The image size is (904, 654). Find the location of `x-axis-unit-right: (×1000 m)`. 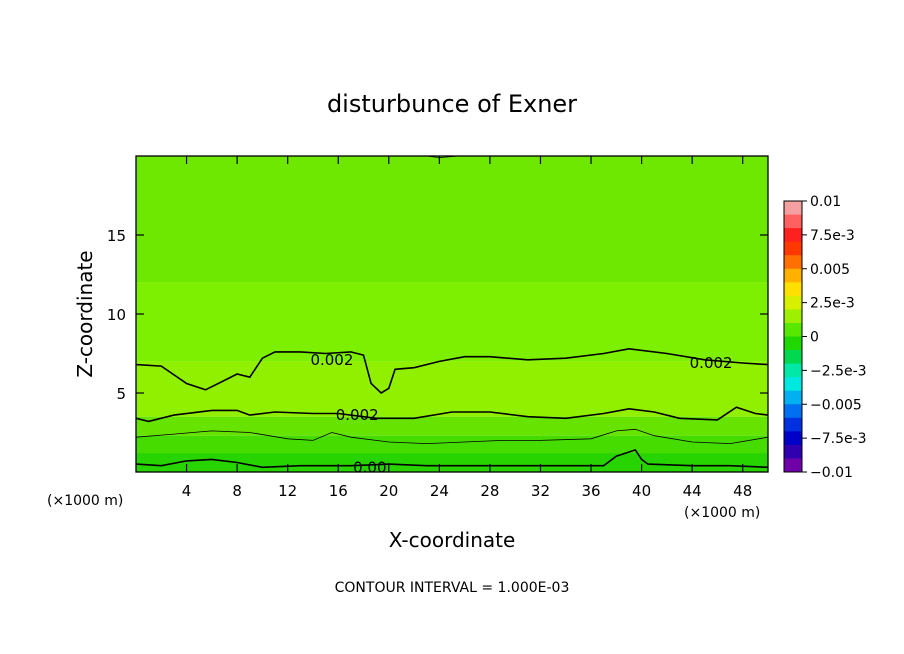

x-axis-unit-right: (×1000 m) is located at coordinates (722, 513).